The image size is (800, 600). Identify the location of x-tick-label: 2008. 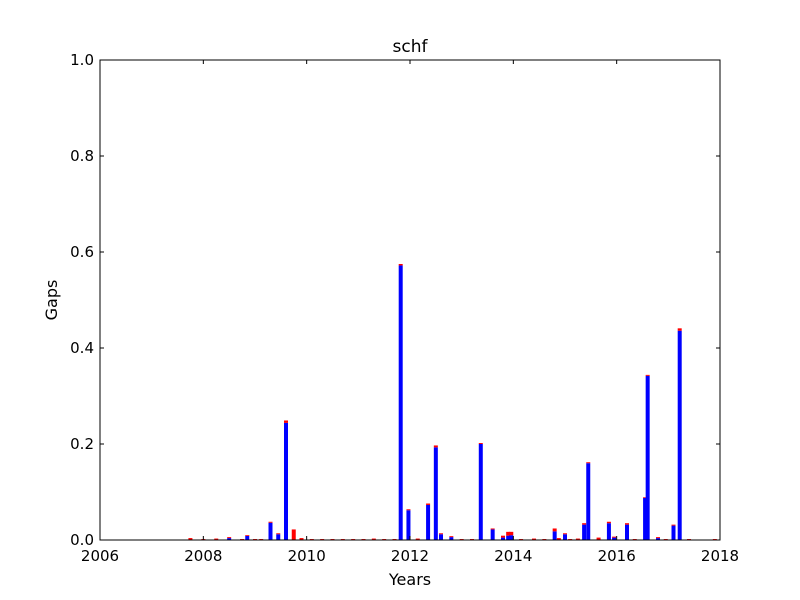
(203, 556).